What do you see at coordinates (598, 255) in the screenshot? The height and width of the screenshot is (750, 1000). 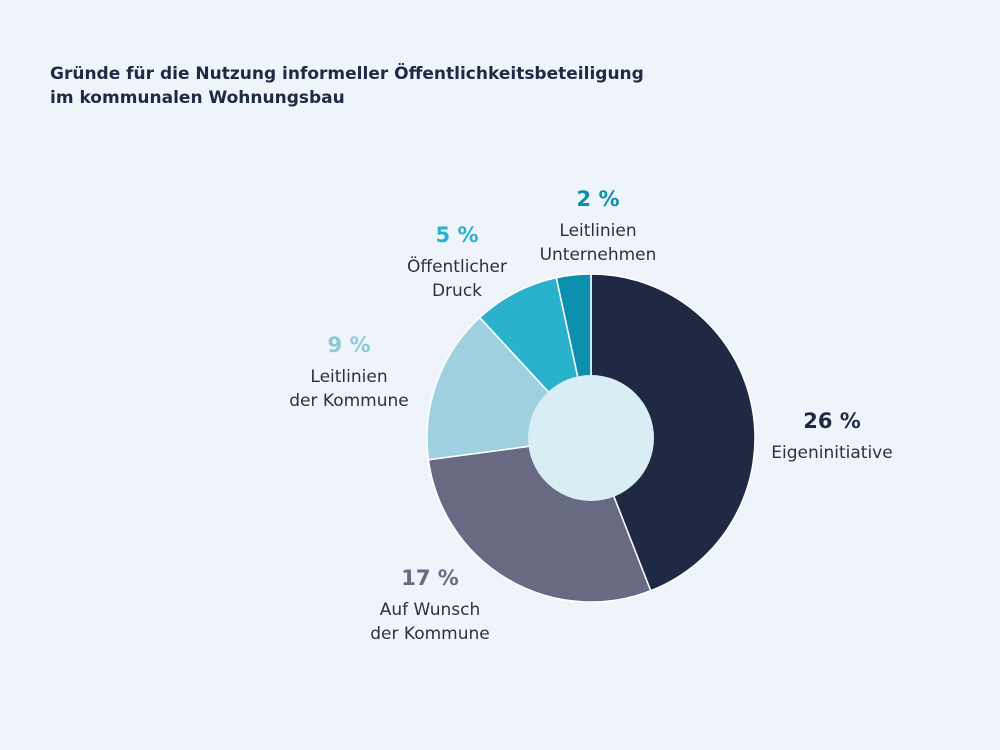 I see `category-label-leitlinien-unternehmen-line-2: Unternehmen` at bounding box center [598, 255].